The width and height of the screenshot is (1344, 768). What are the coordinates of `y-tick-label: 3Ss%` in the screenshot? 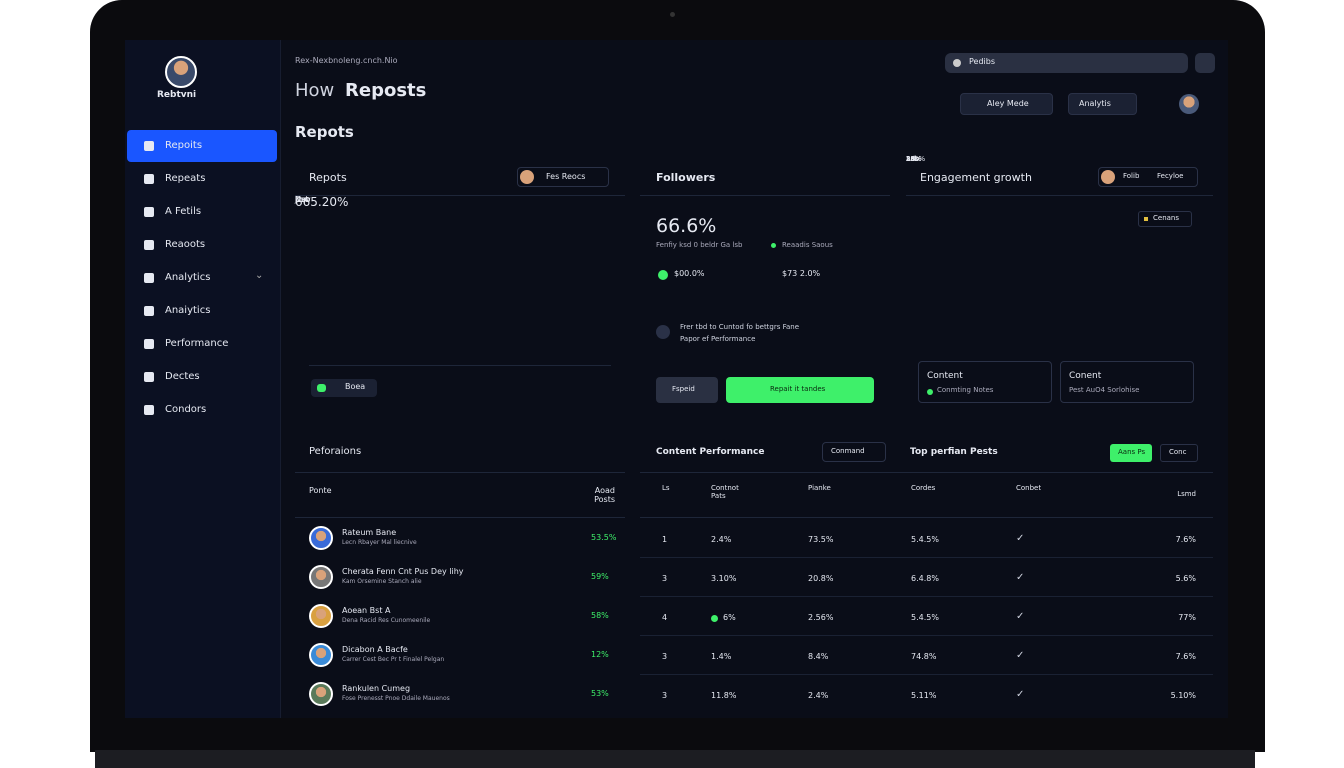 It's located at (916, 159).